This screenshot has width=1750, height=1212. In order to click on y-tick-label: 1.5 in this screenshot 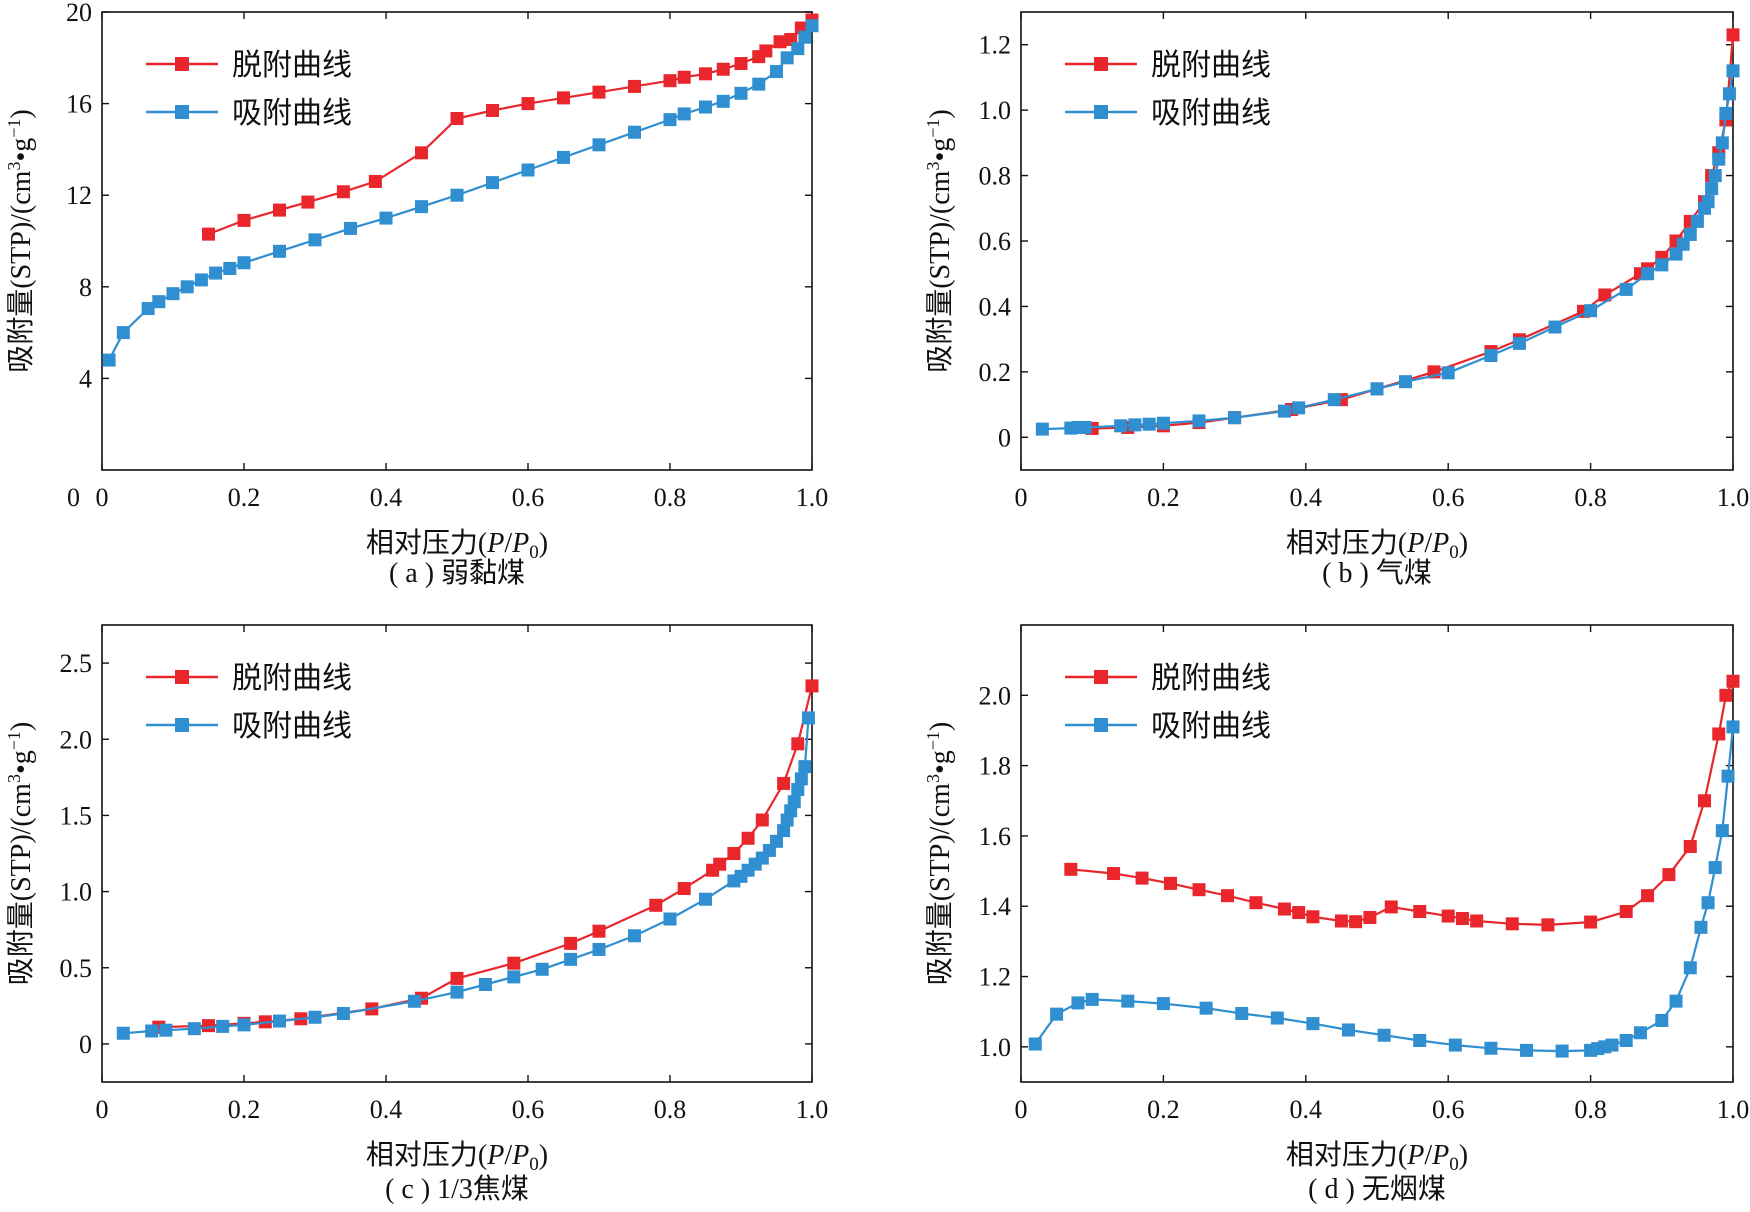, I will do `click(76, 815)`.